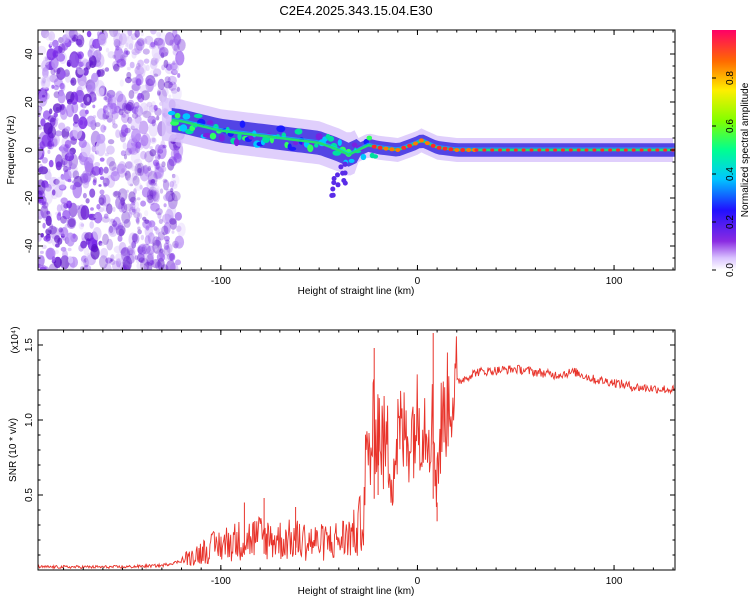  What do you see at coordinates (29, 345) in the screenshot?
I see `snr-ytick-label: 1.5` at bounding box center [29, 345].